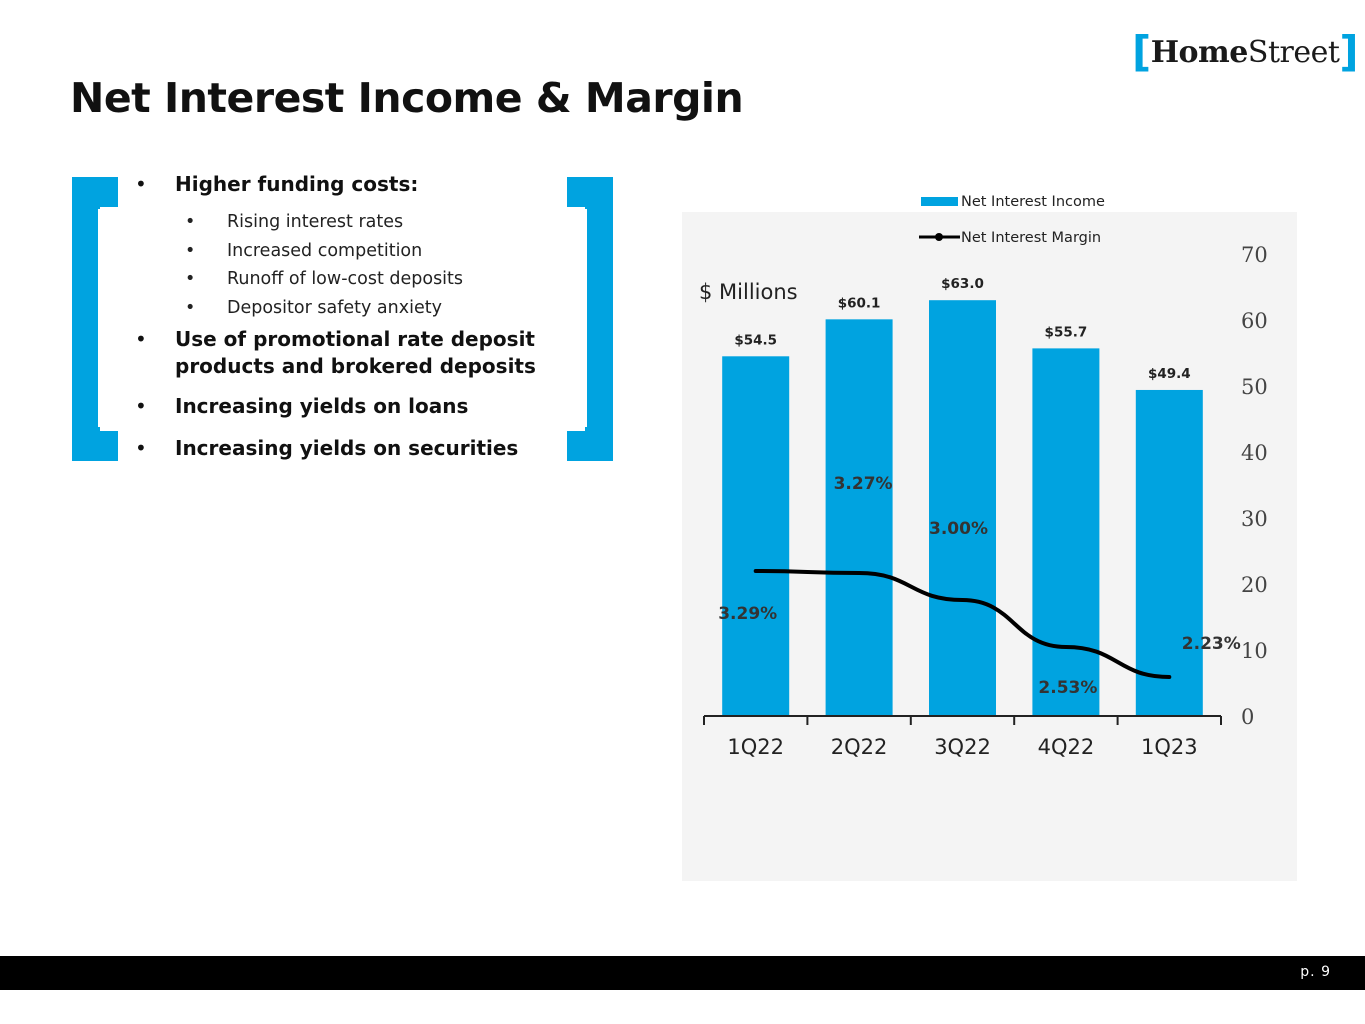 The height and width of the screenshot is (1024, 1365). What do you see at coordinates (755, 747) in the screenshot?
I see `x-tick-label: 1Q22` at bounding box center [755, 747].